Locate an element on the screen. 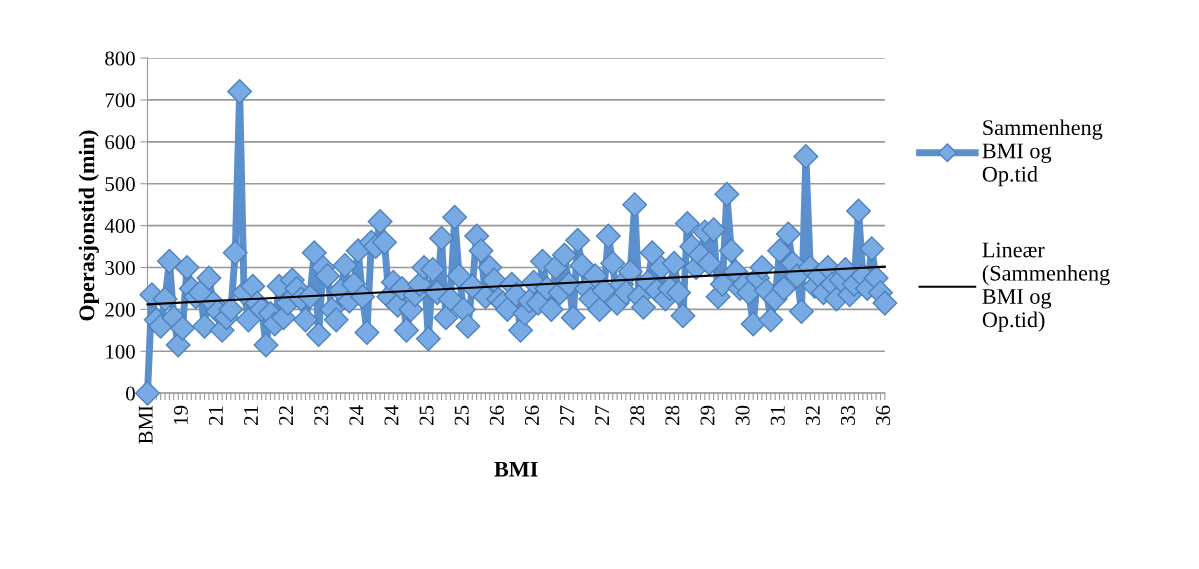  x-tick-label: 32 is located at coordinates (812, 415).